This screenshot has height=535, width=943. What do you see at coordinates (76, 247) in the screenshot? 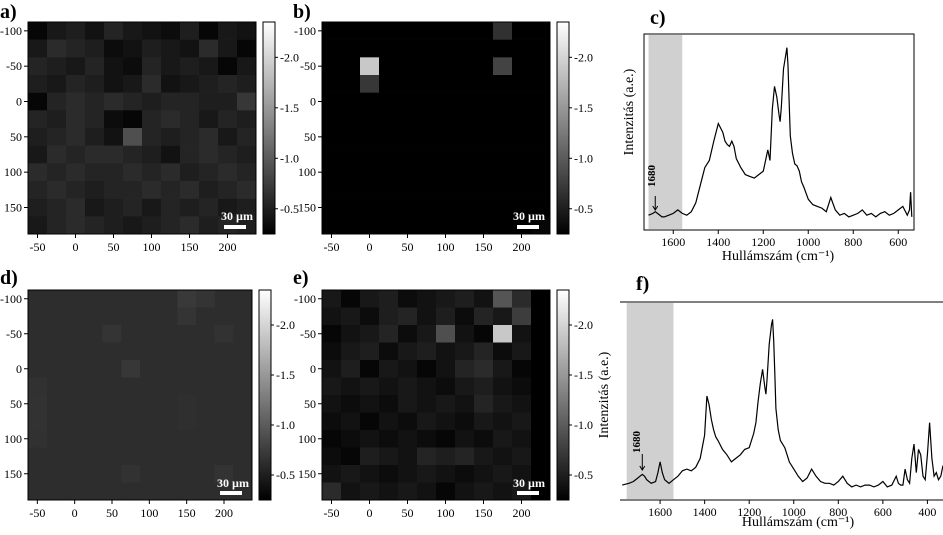
I see `x-tick-label: 0` at bounding box center [76, 247].